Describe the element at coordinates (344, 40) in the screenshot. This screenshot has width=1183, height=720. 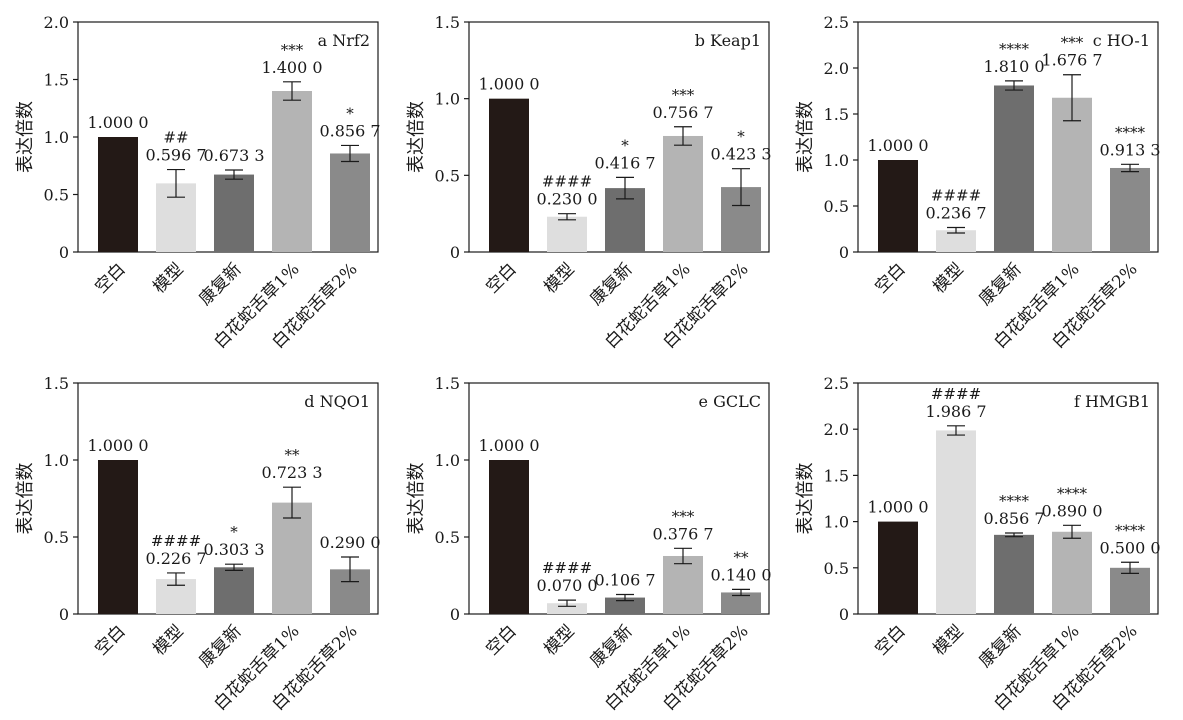
I see `panel-title: a Nrf2` at that location.